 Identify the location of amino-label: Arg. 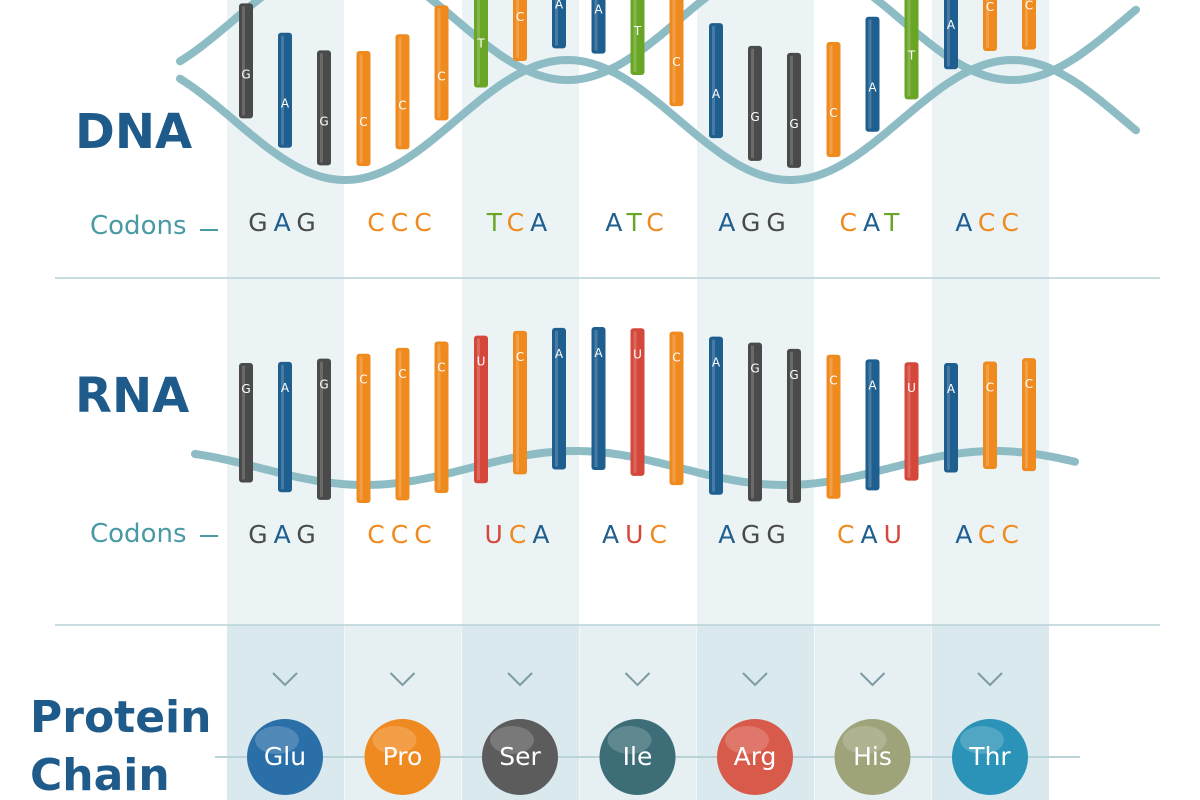
(755, 756).